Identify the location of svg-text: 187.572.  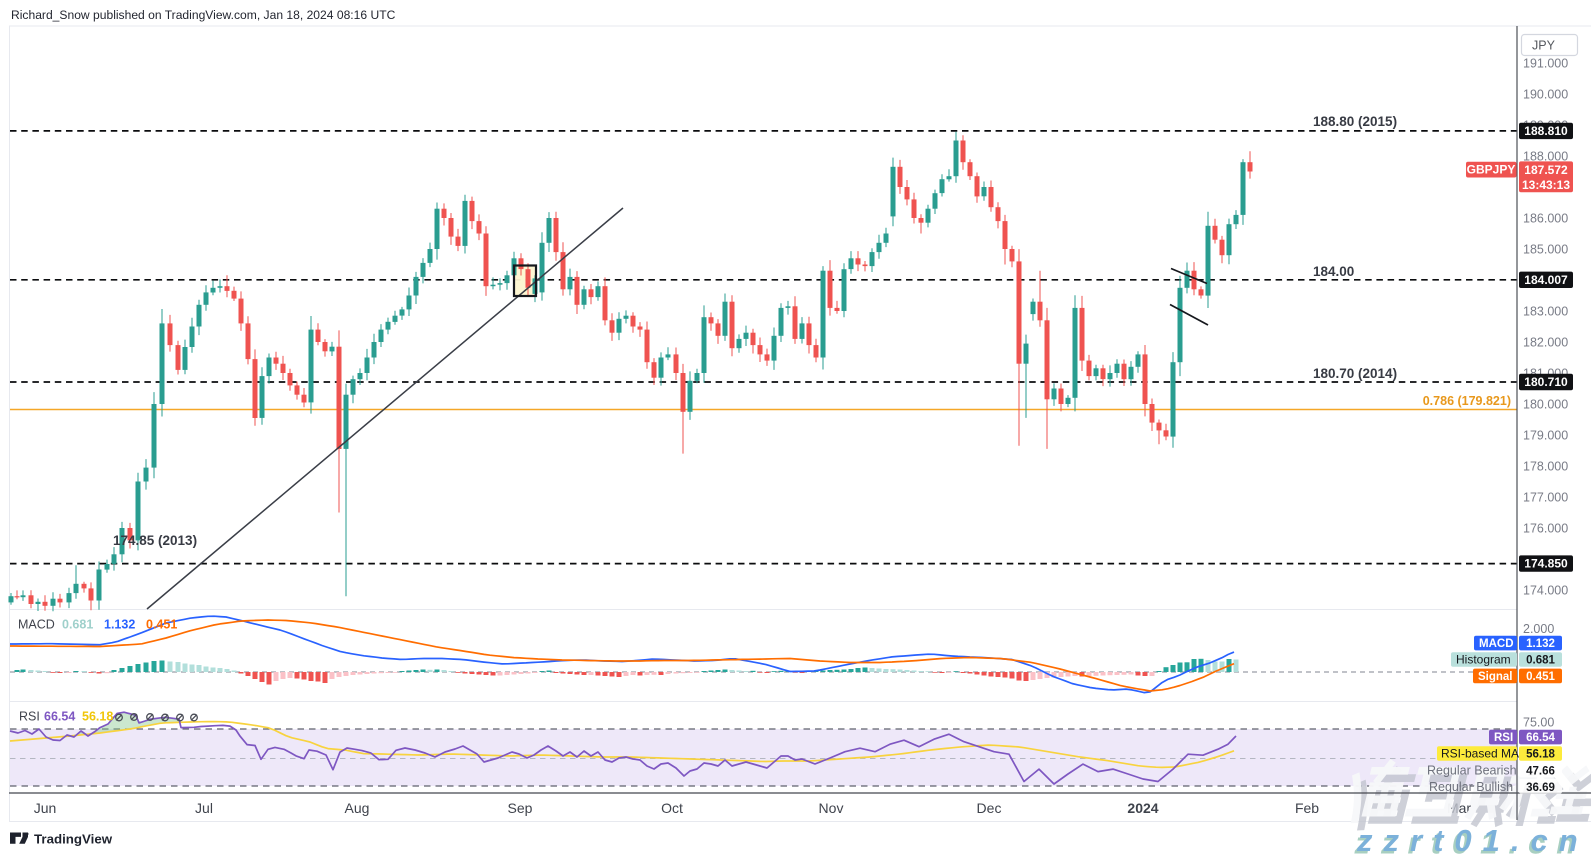
(1546, 170).